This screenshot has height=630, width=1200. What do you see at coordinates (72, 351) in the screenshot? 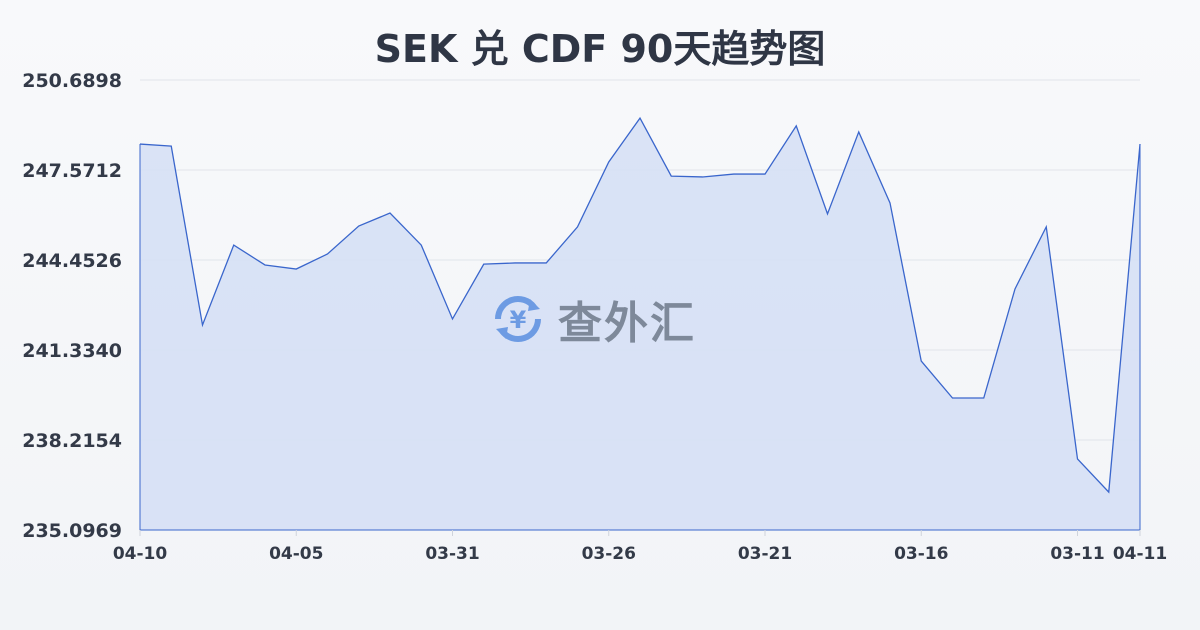
I see `y-tick-label: 241.3340` at bounding box center [72, 351].